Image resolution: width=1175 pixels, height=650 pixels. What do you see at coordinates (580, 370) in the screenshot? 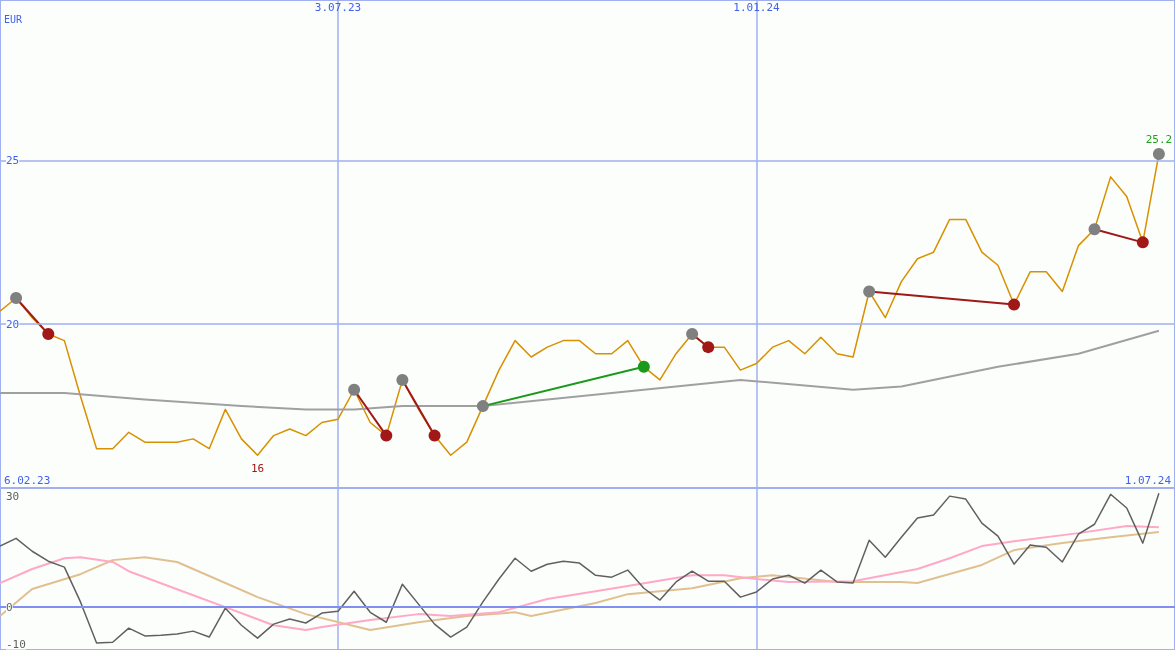
I see `line-series` at bounding box center [580, 370].